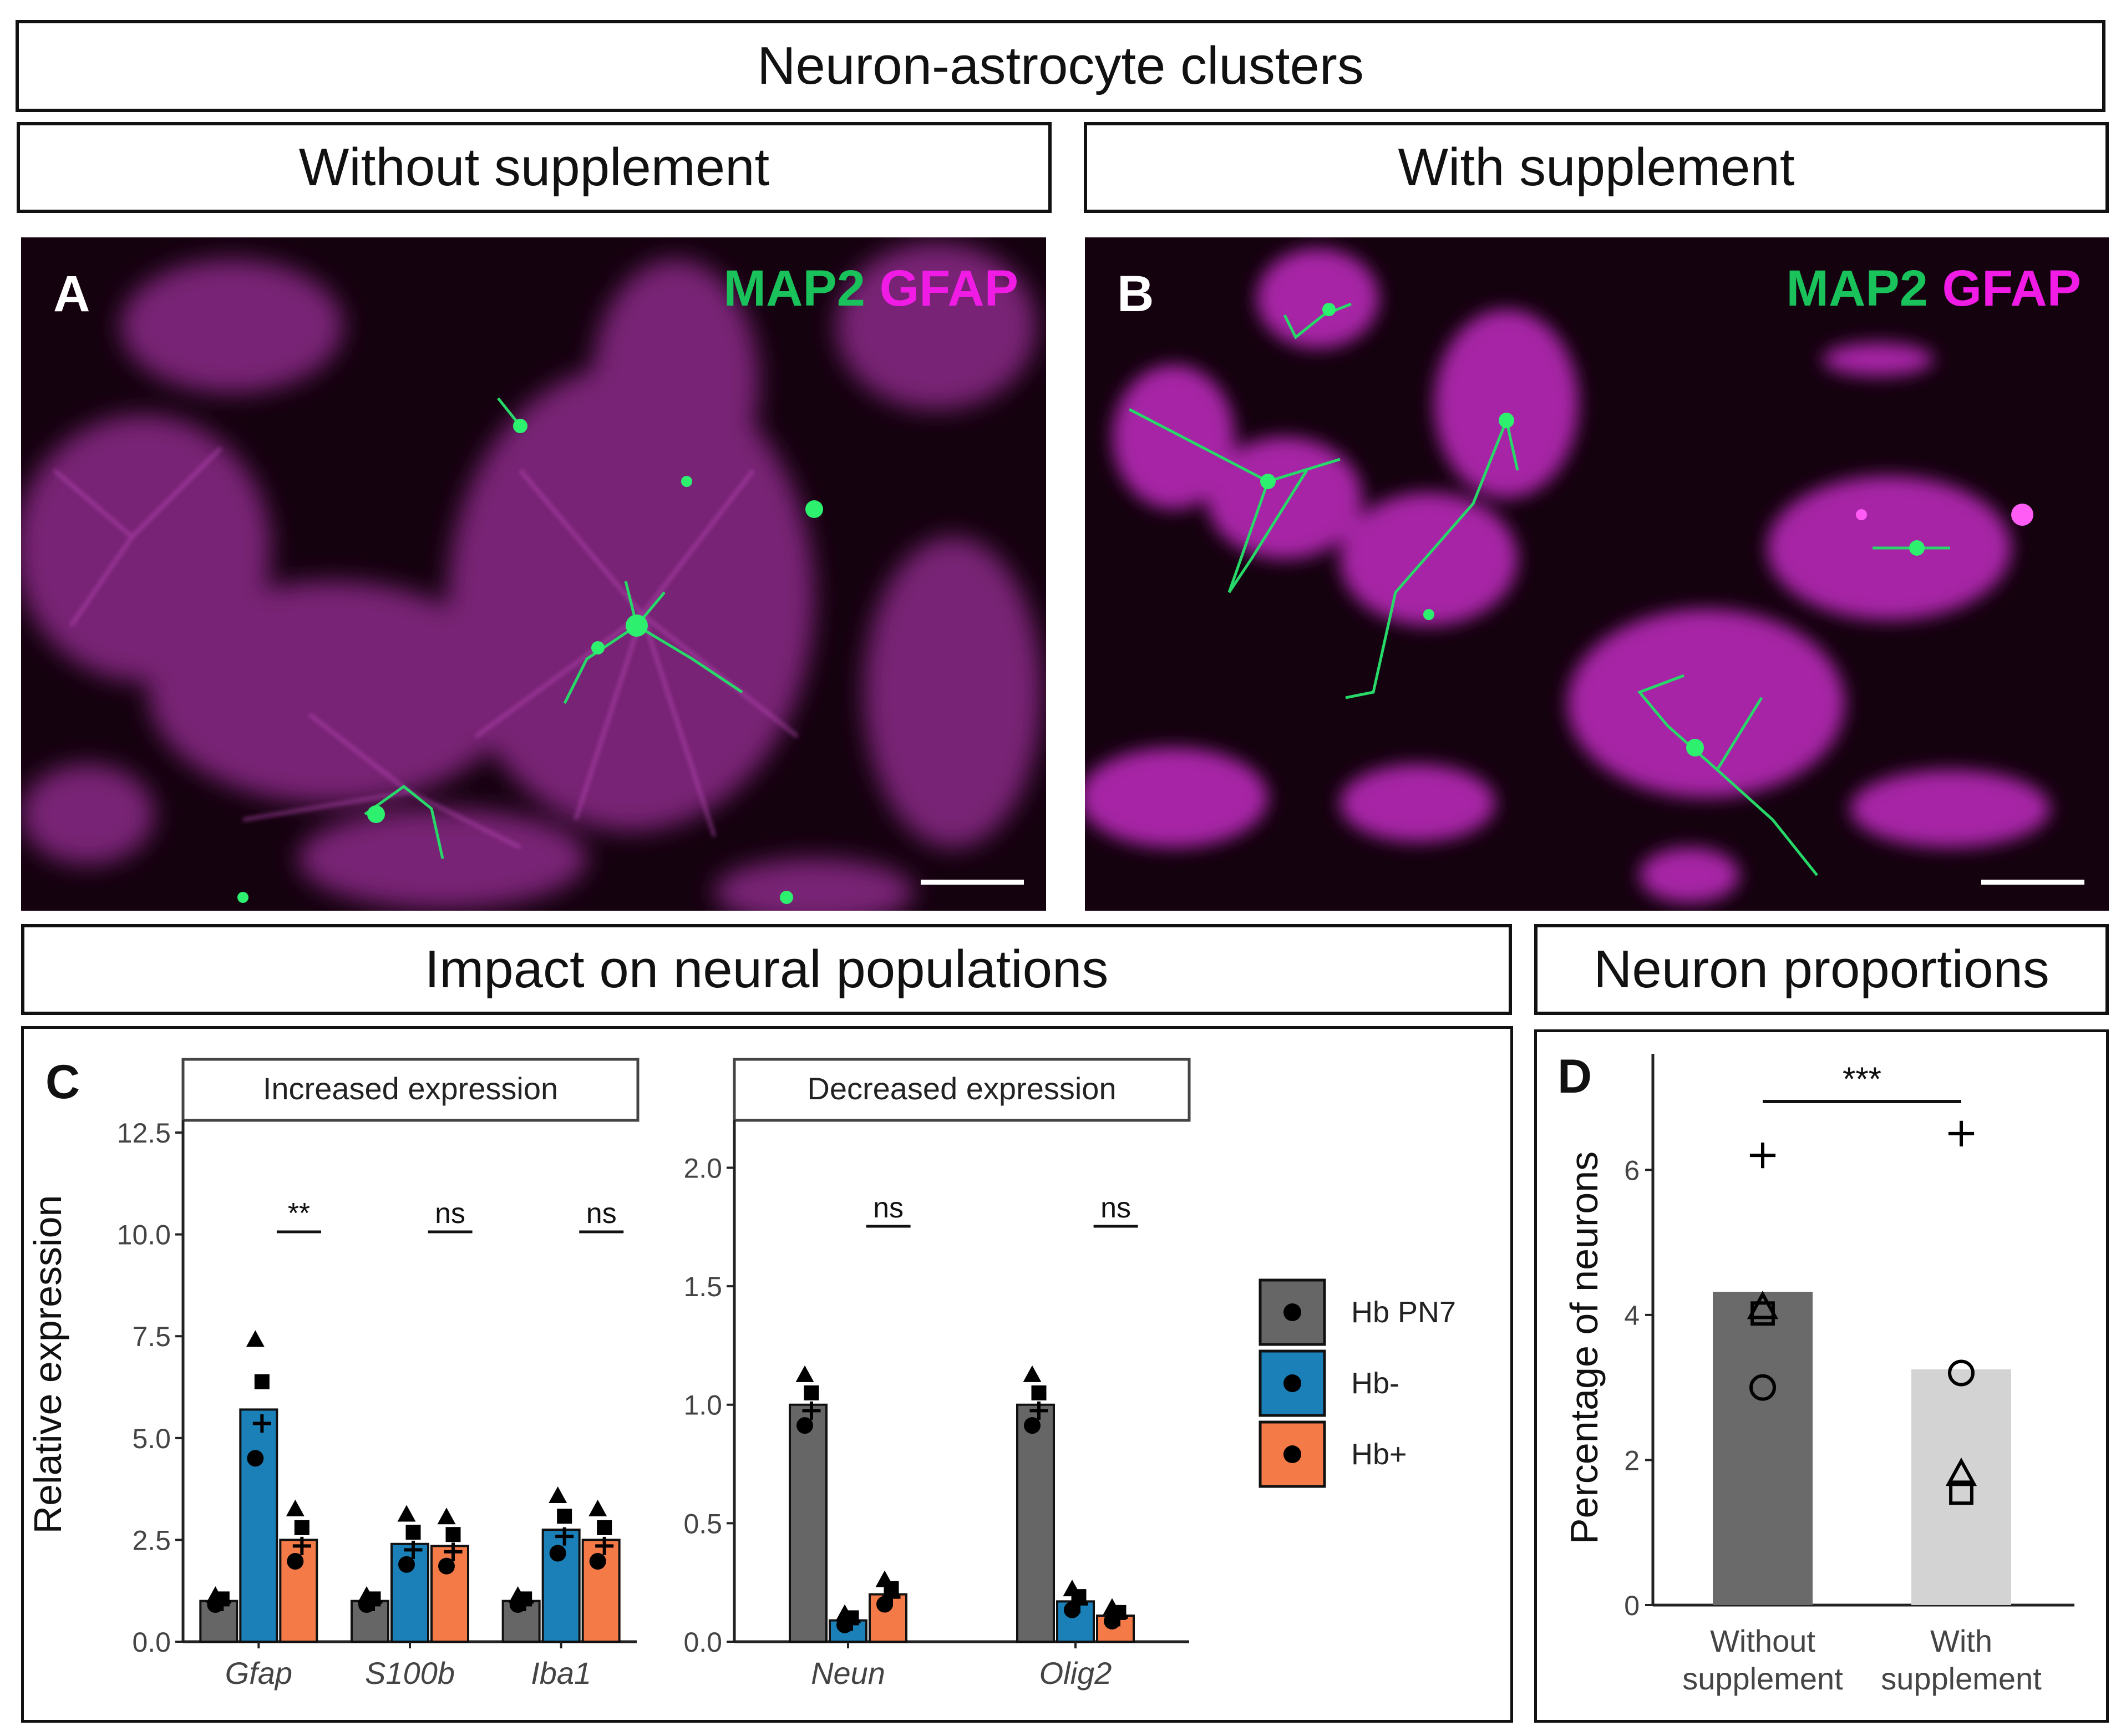 This screenshot has width=2121, height=1736. What do you see at coordinates (413, 1549) in the screenshot?
I see `point-0-S100b-1-plus` at bounding box center [413, 1549].